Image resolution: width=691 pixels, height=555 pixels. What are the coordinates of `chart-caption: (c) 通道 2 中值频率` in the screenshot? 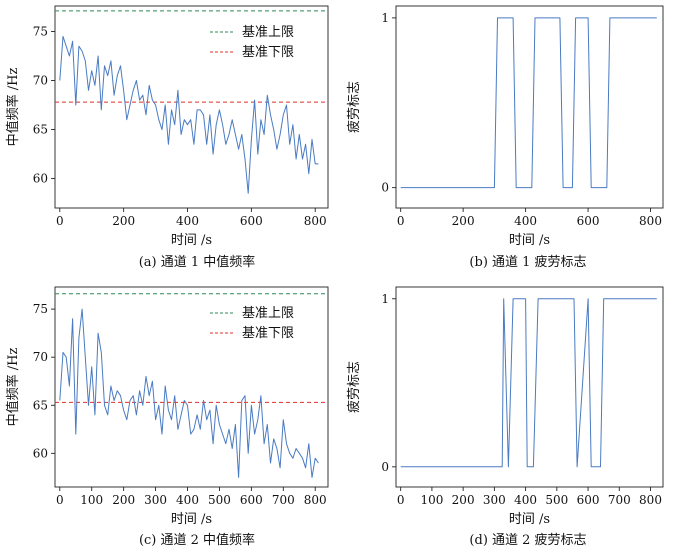 It's located at (197, 540).